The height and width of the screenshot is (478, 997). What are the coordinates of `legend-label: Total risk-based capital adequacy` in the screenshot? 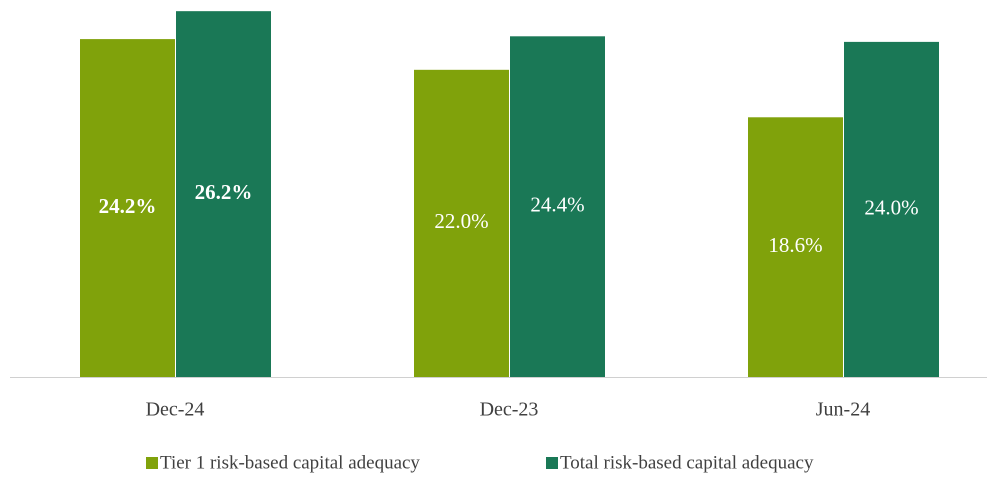 It's located at (687, 462).